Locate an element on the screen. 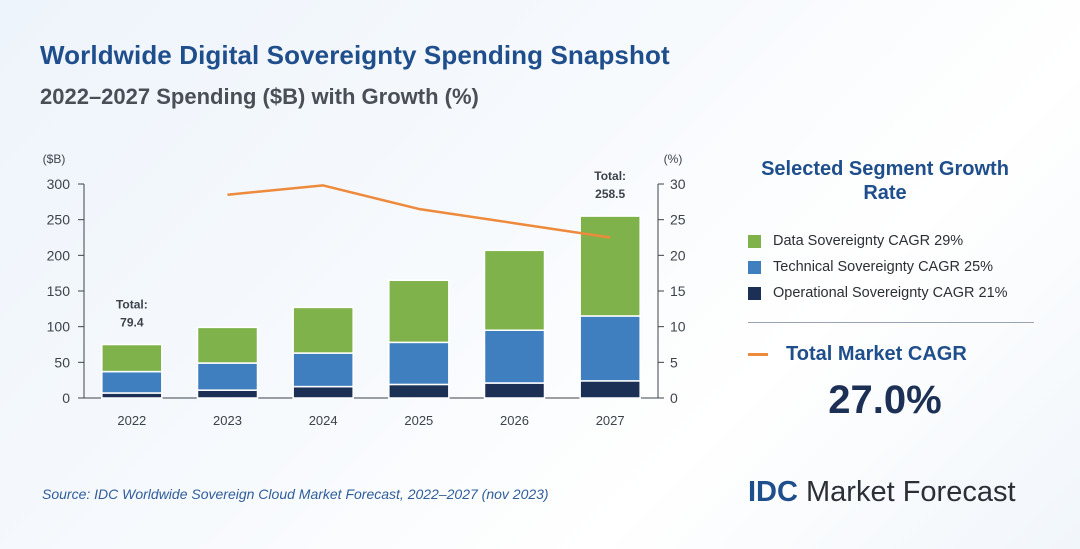 Image resolution: width=1080 pixels, height=549 pixels. divider is located at coordinates (891, 322).